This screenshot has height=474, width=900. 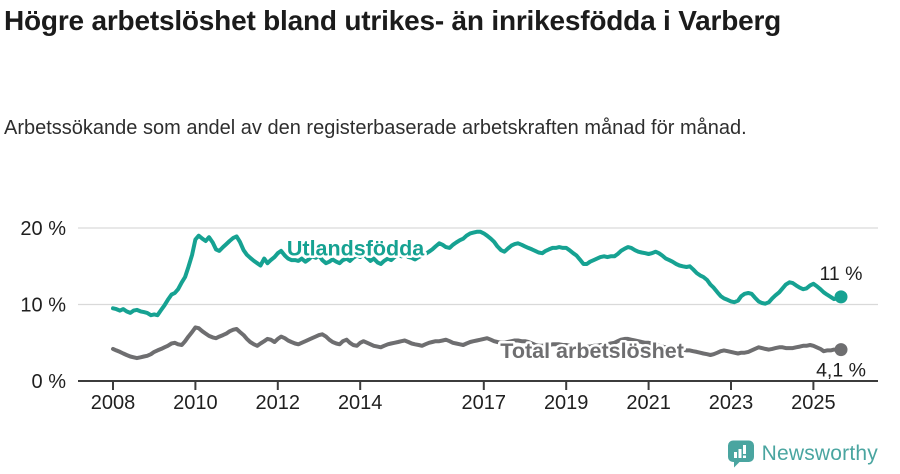 I want to click on x-tick-label: 2010, so click(x=195, y=403).